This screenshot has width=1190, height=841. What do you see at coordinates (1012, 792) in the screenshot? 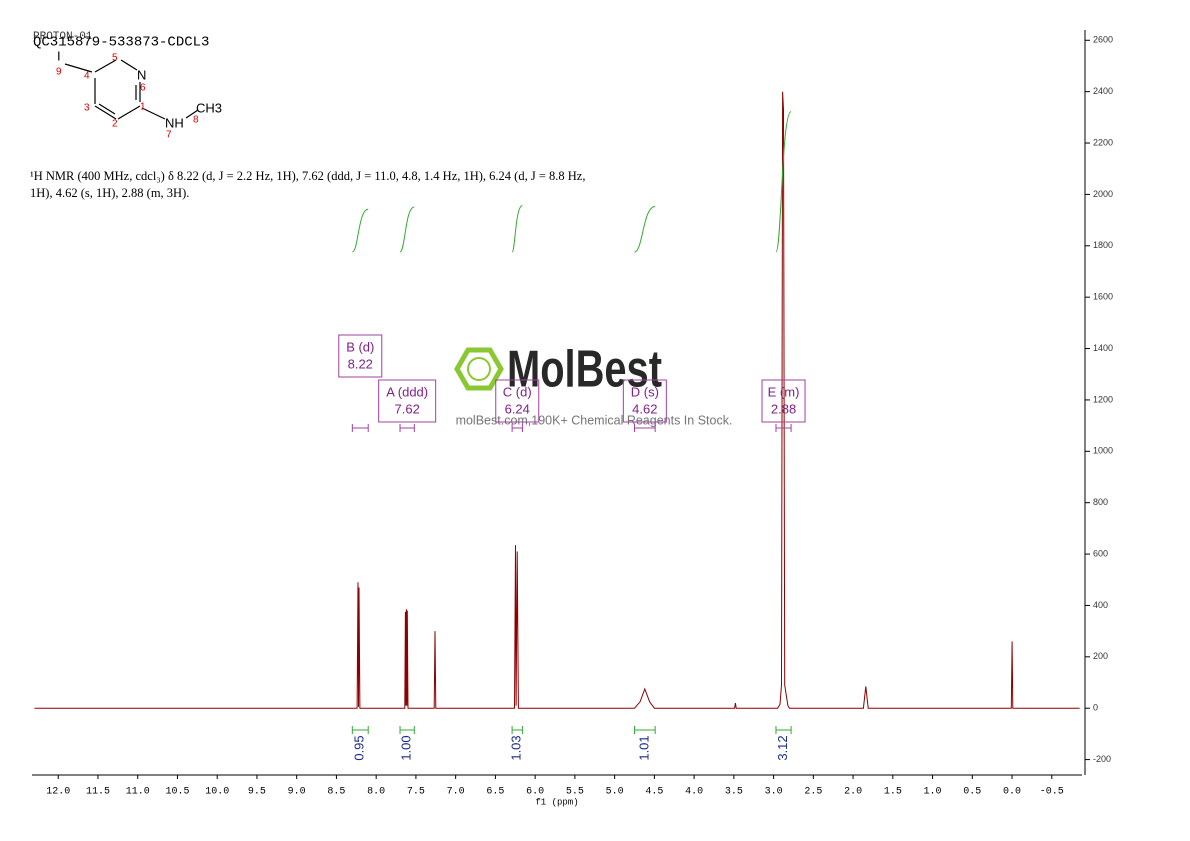
I see `x-tick-label: 0.0` at bounding box center [1012, 792].